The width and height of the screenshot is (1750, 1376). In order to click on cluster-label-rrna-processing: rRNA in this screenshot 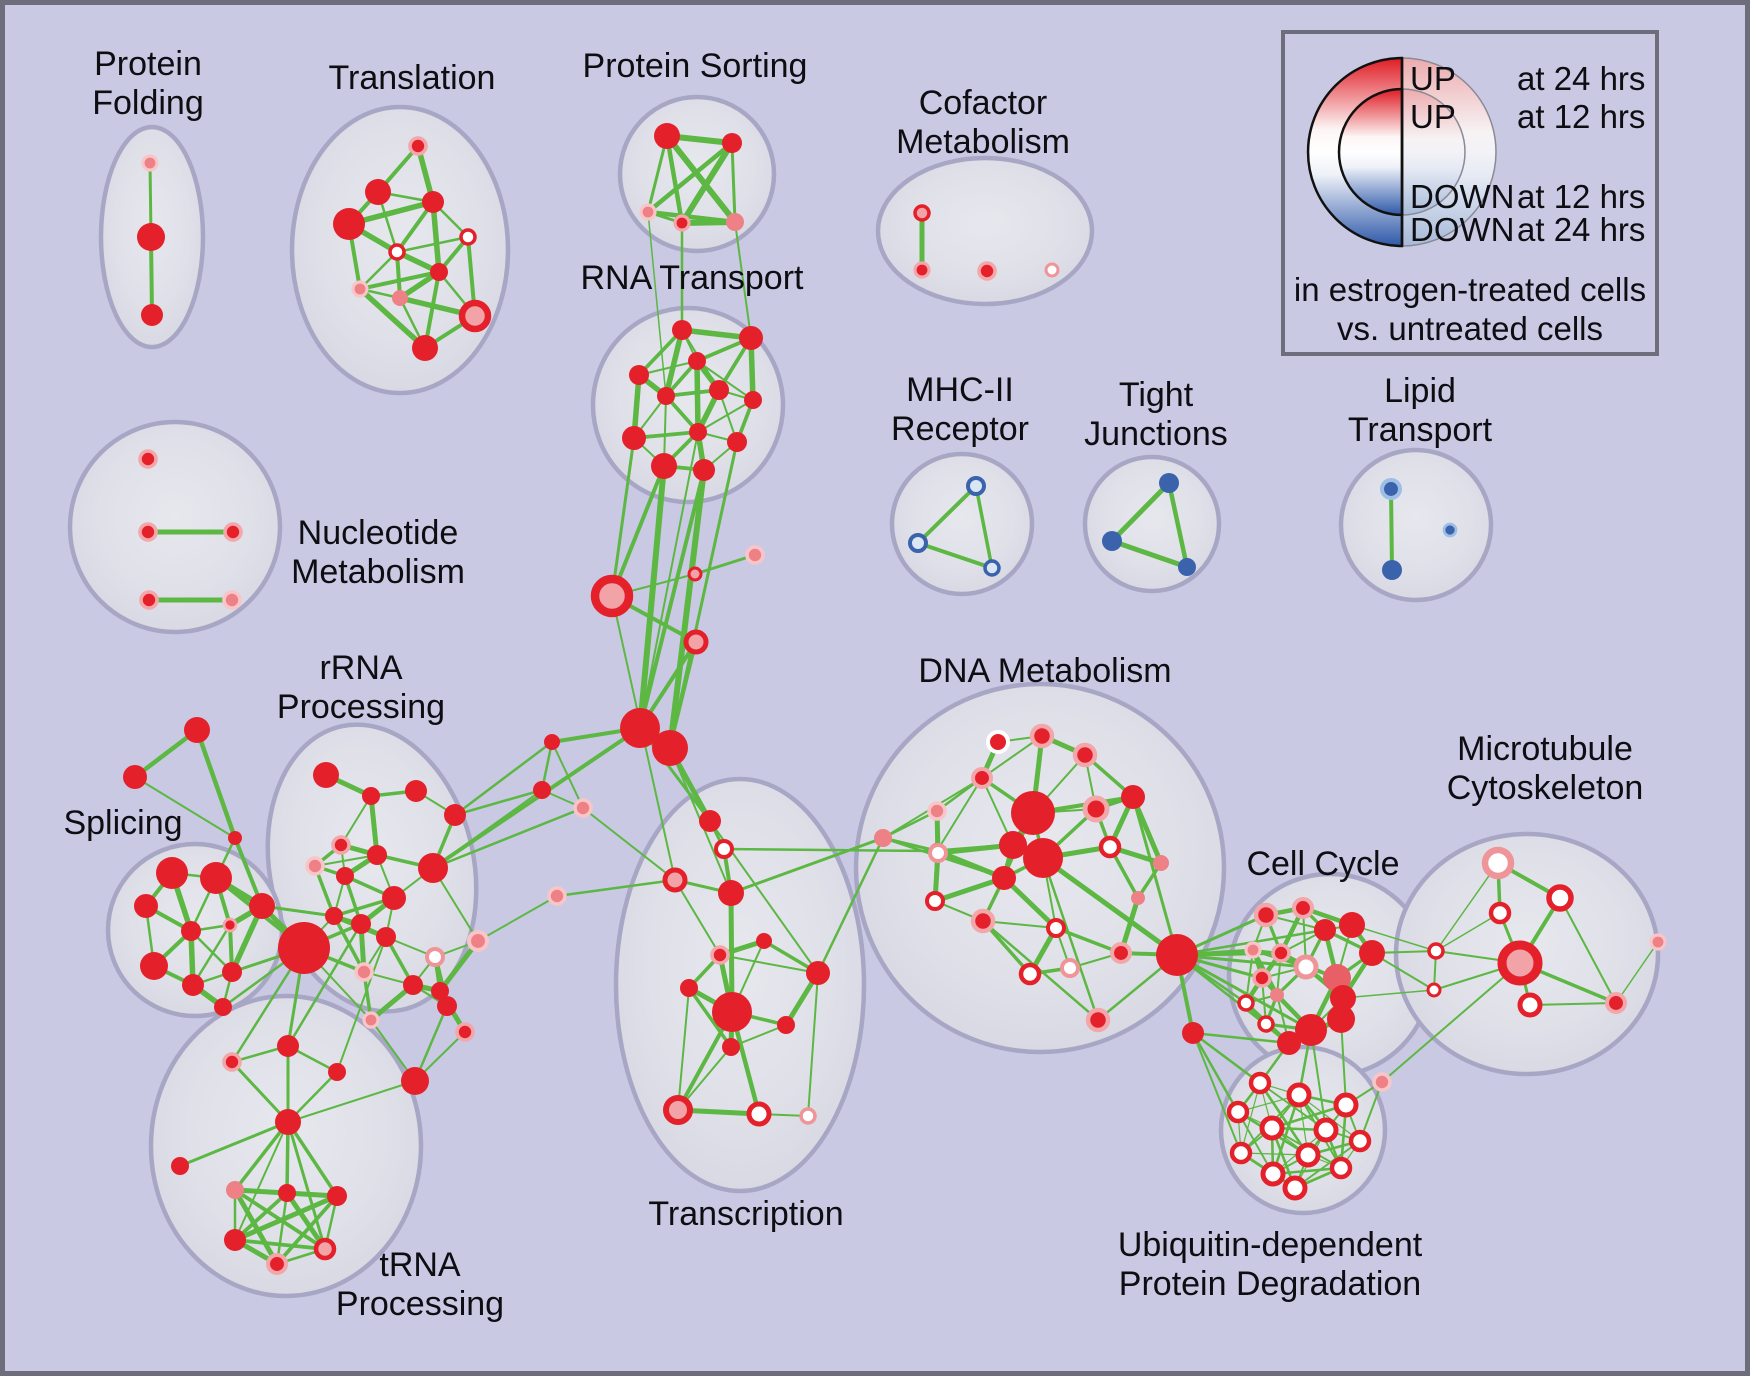, I will do `click(360, 668)`.